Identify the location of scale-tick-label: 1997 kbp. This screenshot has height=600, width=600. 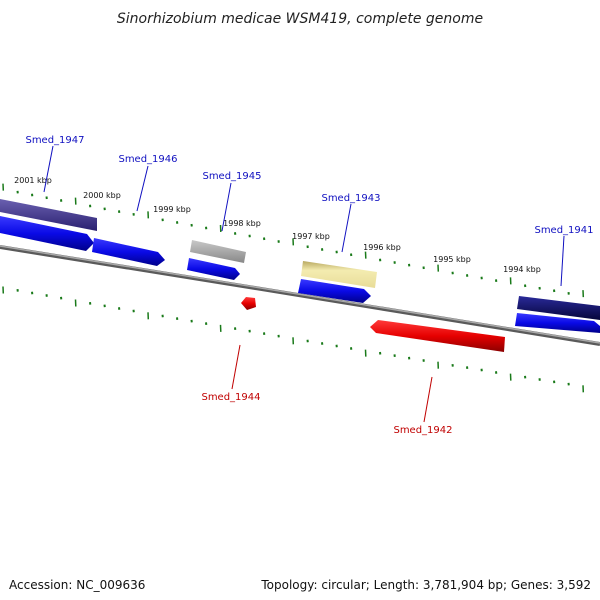
(311, 236).